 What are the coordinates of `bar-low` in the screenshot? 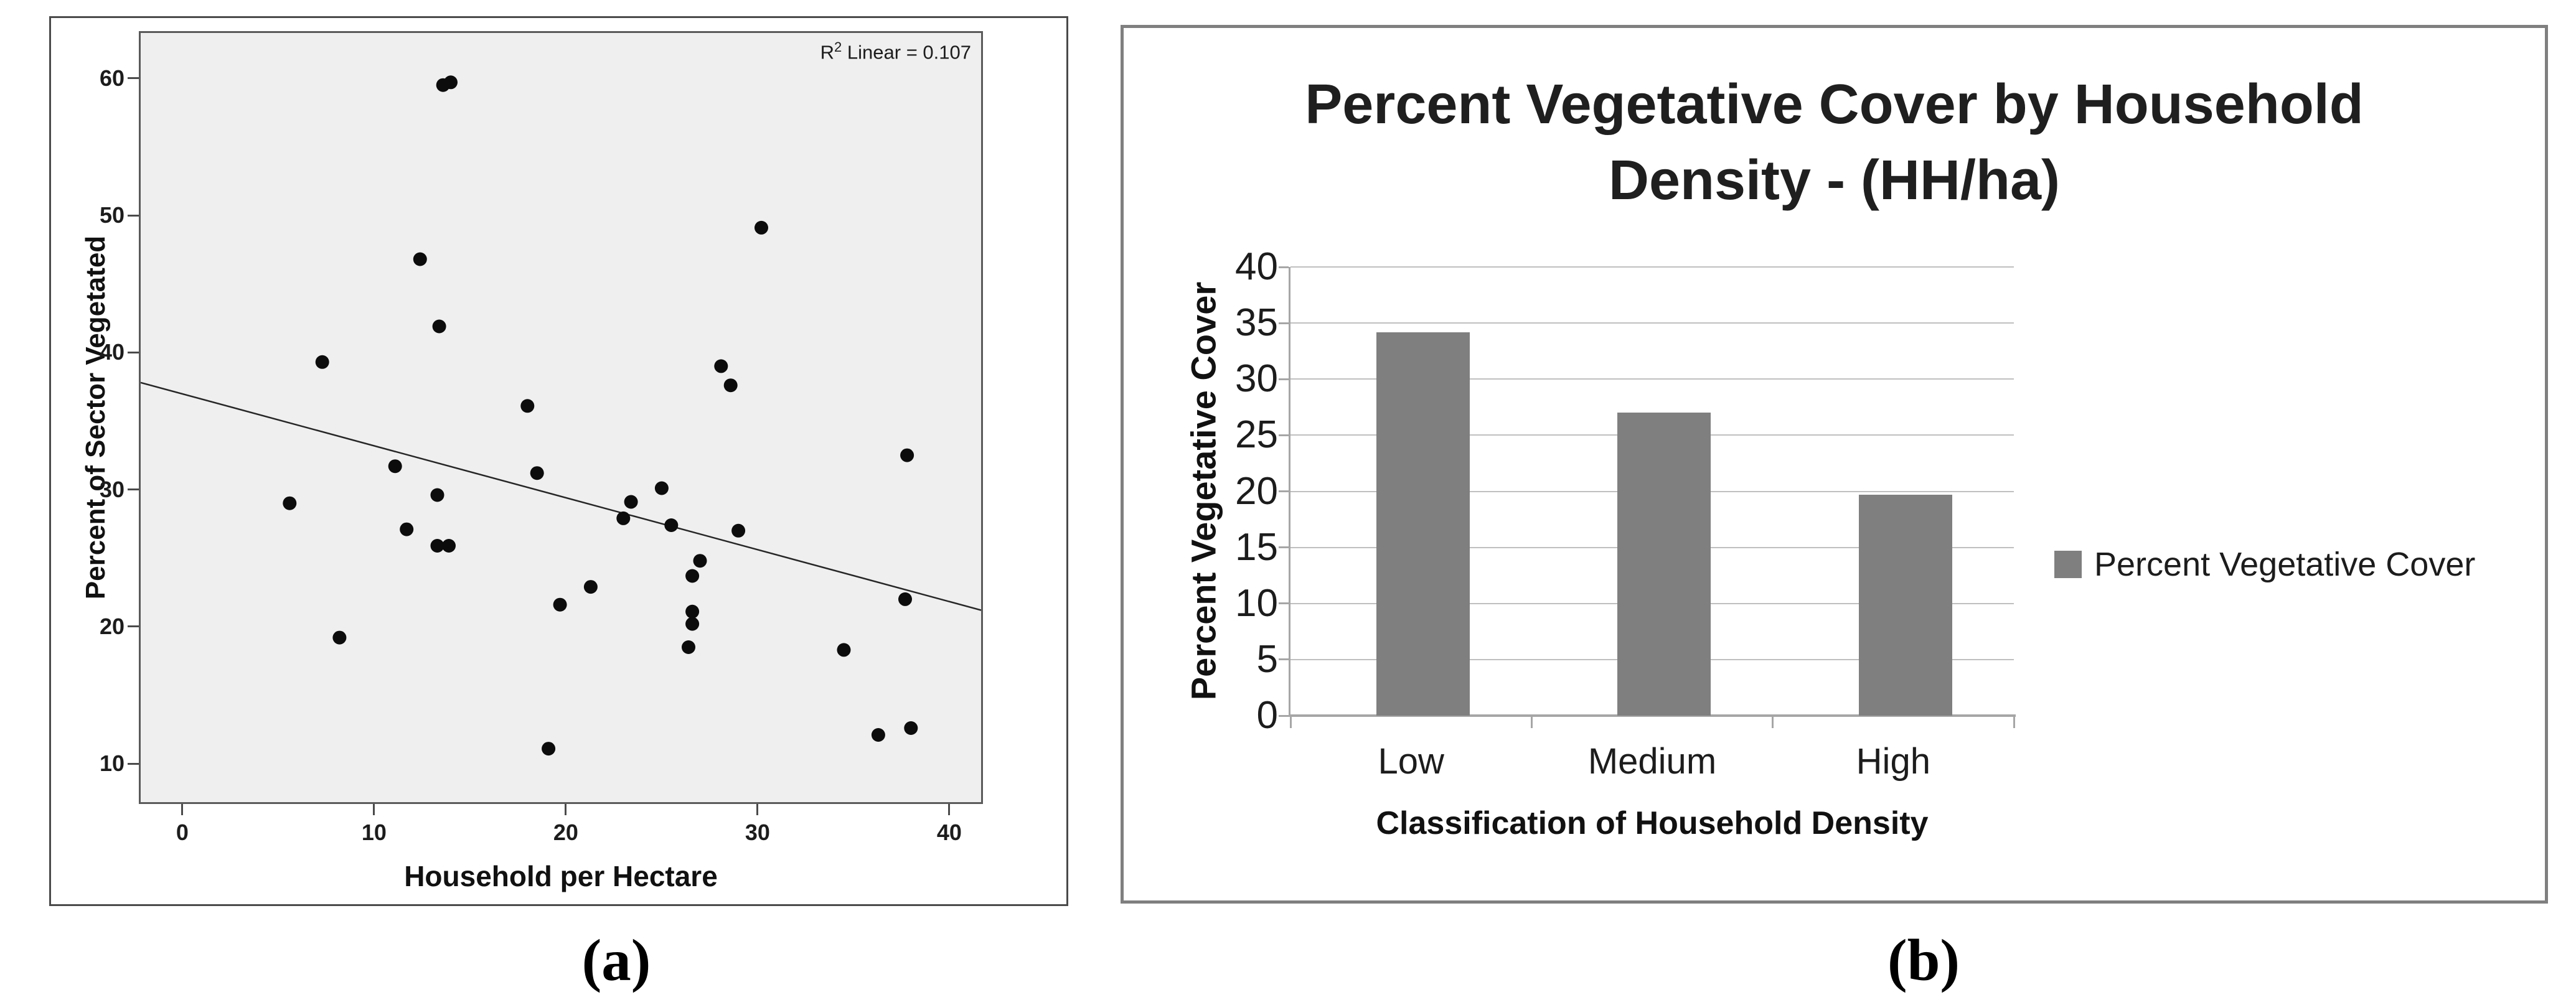 It's located at (1423, 524).